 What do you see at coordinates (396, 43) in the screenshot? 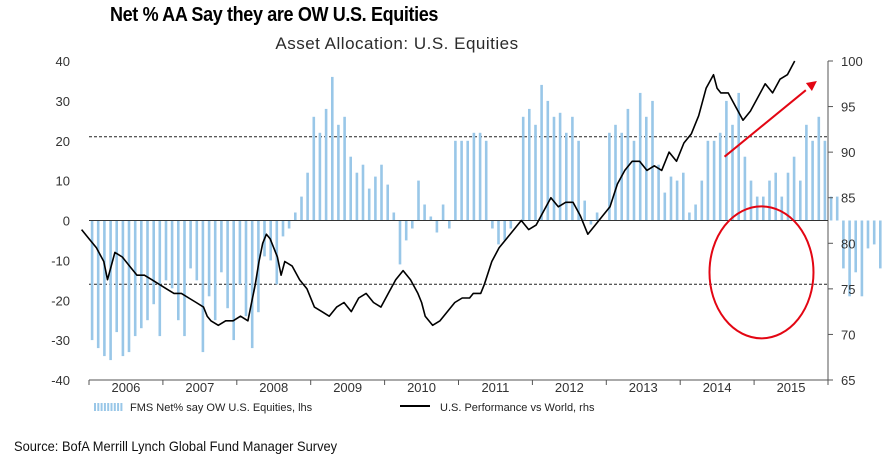
I see `chart-title: Asset Allocation: U.S. Equities` at bounding box center [396, 43].